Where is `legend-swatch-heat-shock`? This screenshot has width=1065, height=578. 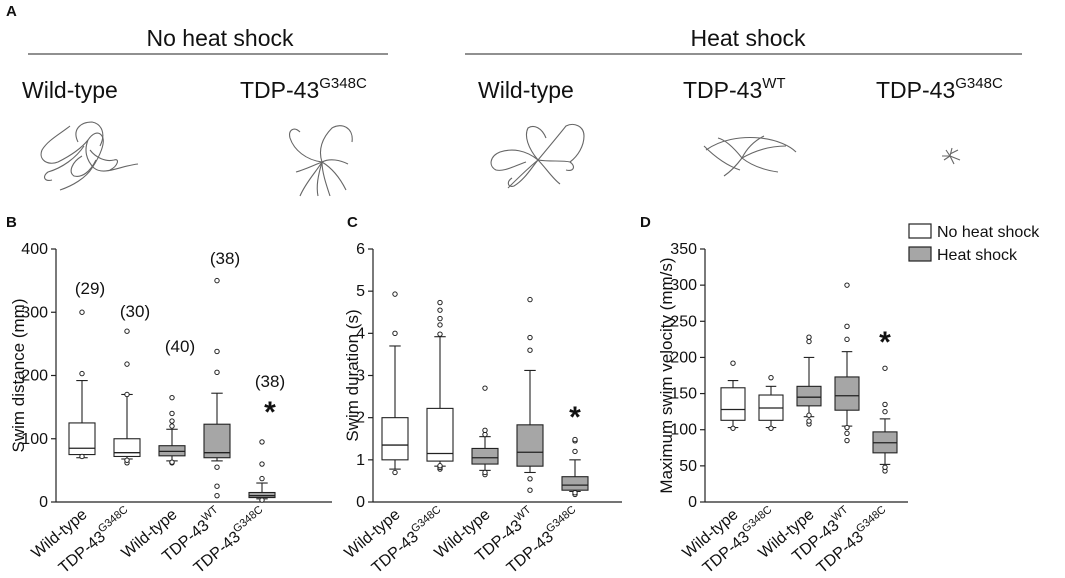 legend-swatch-heat-shock is located at coordinates (920, 254).